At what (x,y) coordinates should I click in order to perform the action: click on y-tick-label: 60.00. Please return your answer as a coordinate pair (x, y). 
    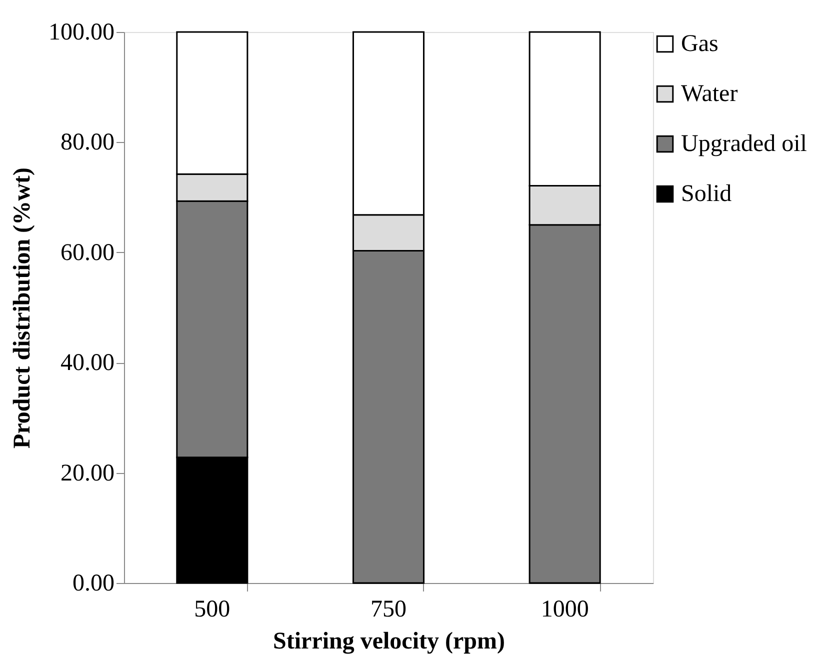
    Looking at the image, I should click on (87, 253).